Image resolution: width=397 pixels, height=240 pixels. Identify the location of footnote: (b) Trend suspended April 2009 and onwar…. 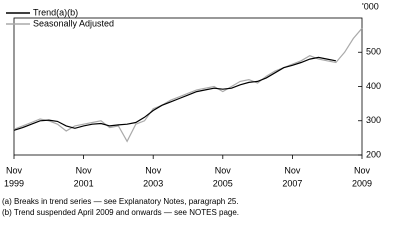
(120, 212).